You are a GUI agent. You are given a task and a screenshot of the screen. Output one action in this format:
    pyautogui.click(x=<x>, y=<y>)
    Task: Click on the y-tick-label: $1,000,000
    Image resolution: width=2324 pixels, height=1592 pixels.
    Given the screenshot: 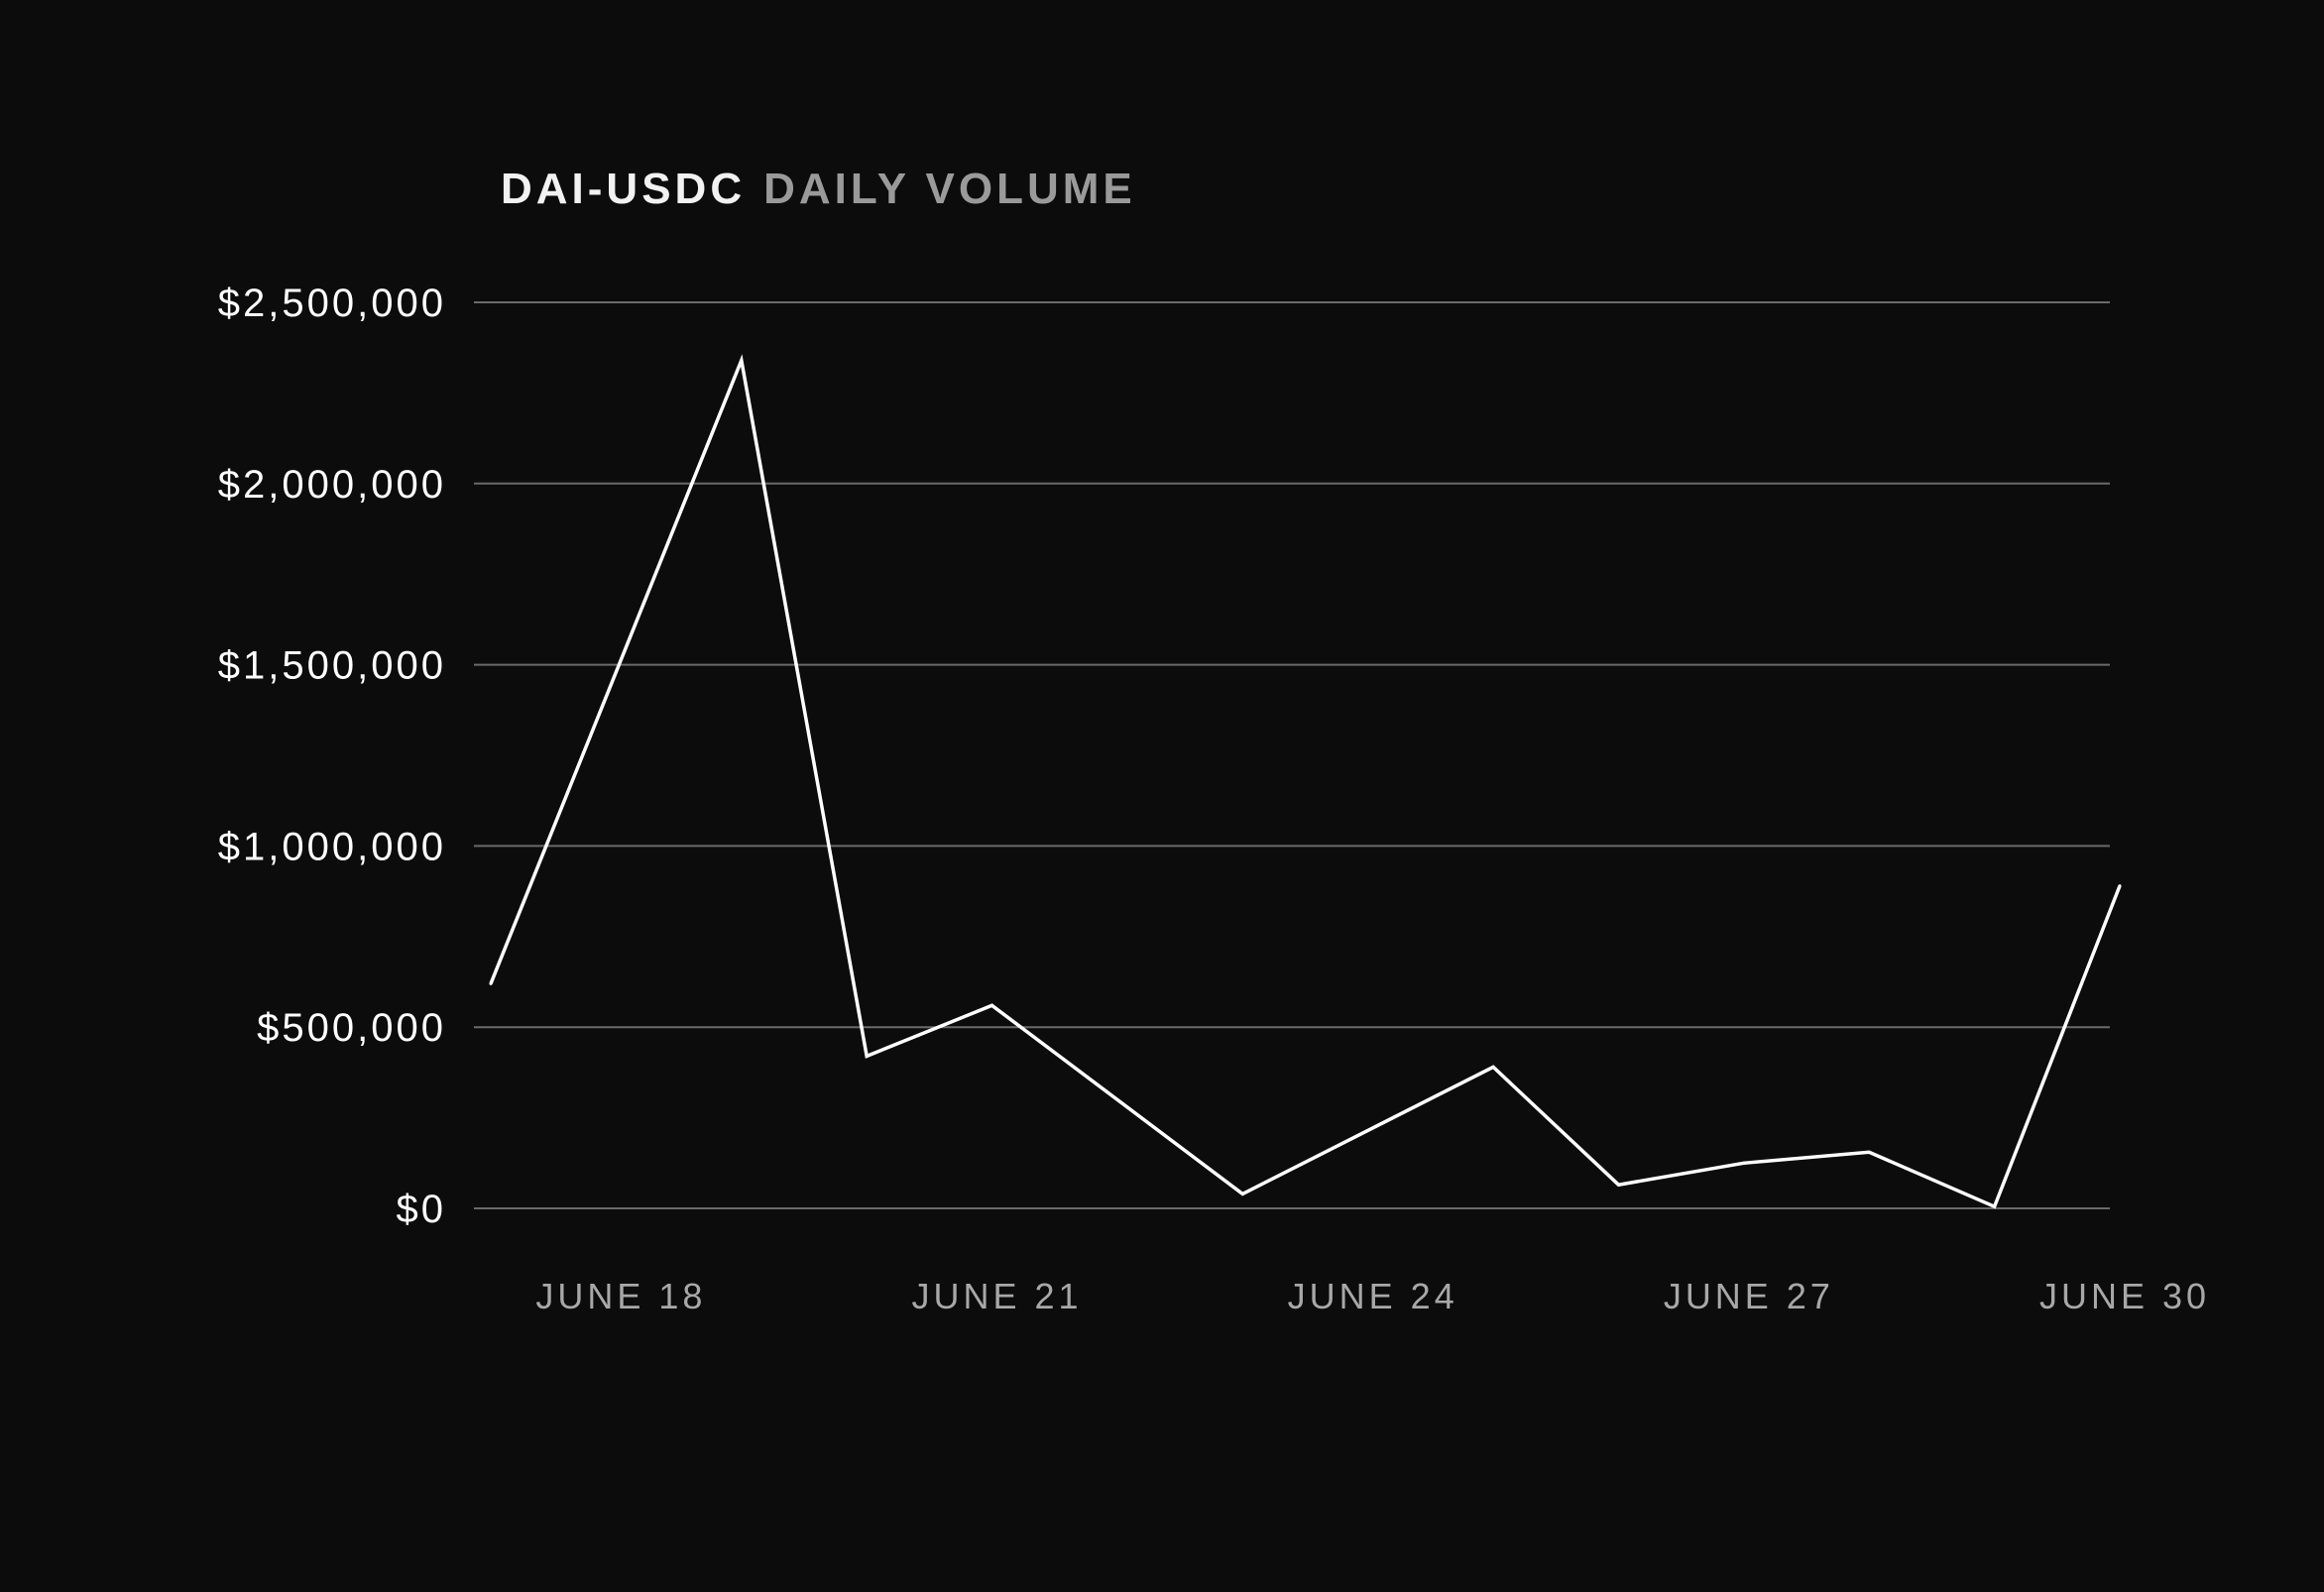 What is the action you would take?
    pyautogui.click(x=332, y=846)
    